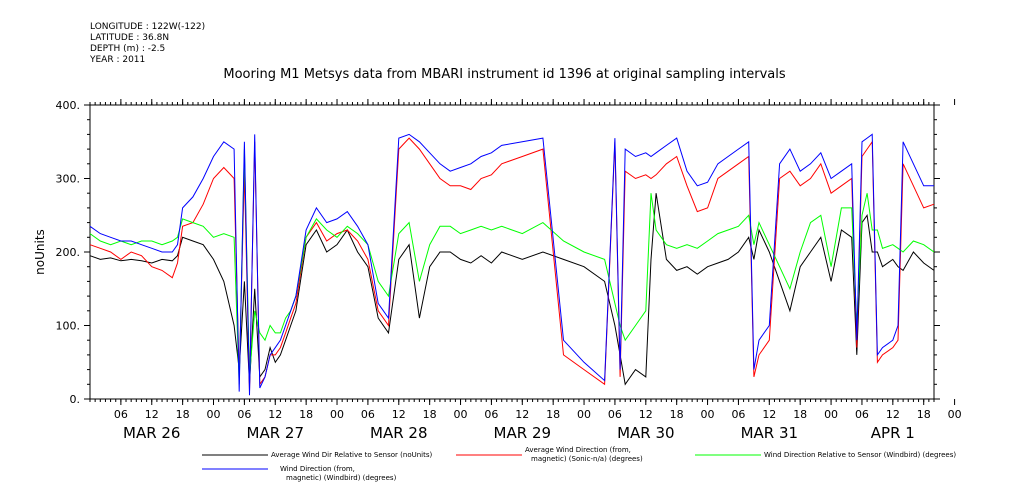 The image size is (1009, 504). What do you see at coordinates (128, 49) in the screenshot?
I see `depth-label: DEPTH (m) : -2.5` at bounding box center [128, 49].